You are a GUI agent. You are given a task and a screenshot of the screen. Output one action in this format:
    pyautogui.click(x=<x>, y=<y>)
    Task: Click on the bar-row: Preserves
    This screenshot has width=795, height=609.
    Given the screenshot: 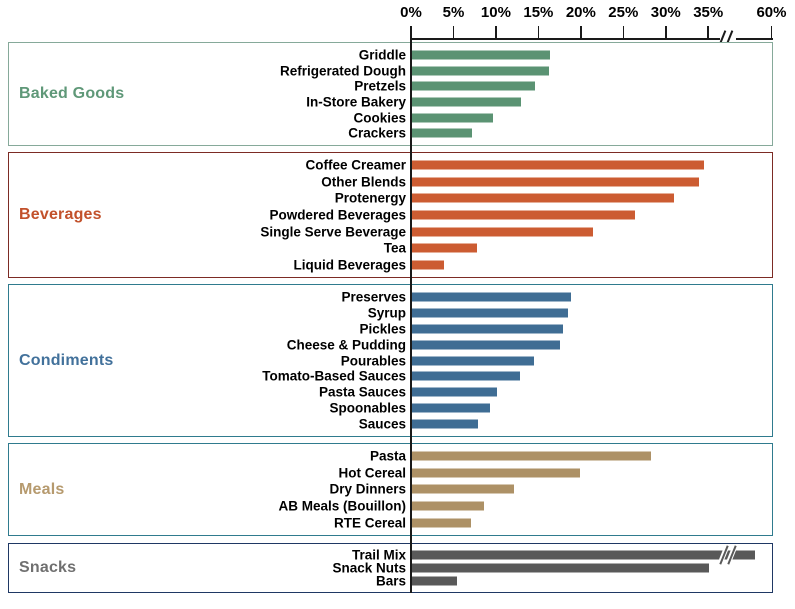 What is the action you would take?
    pyautogui.click(x=390, y=297)
    